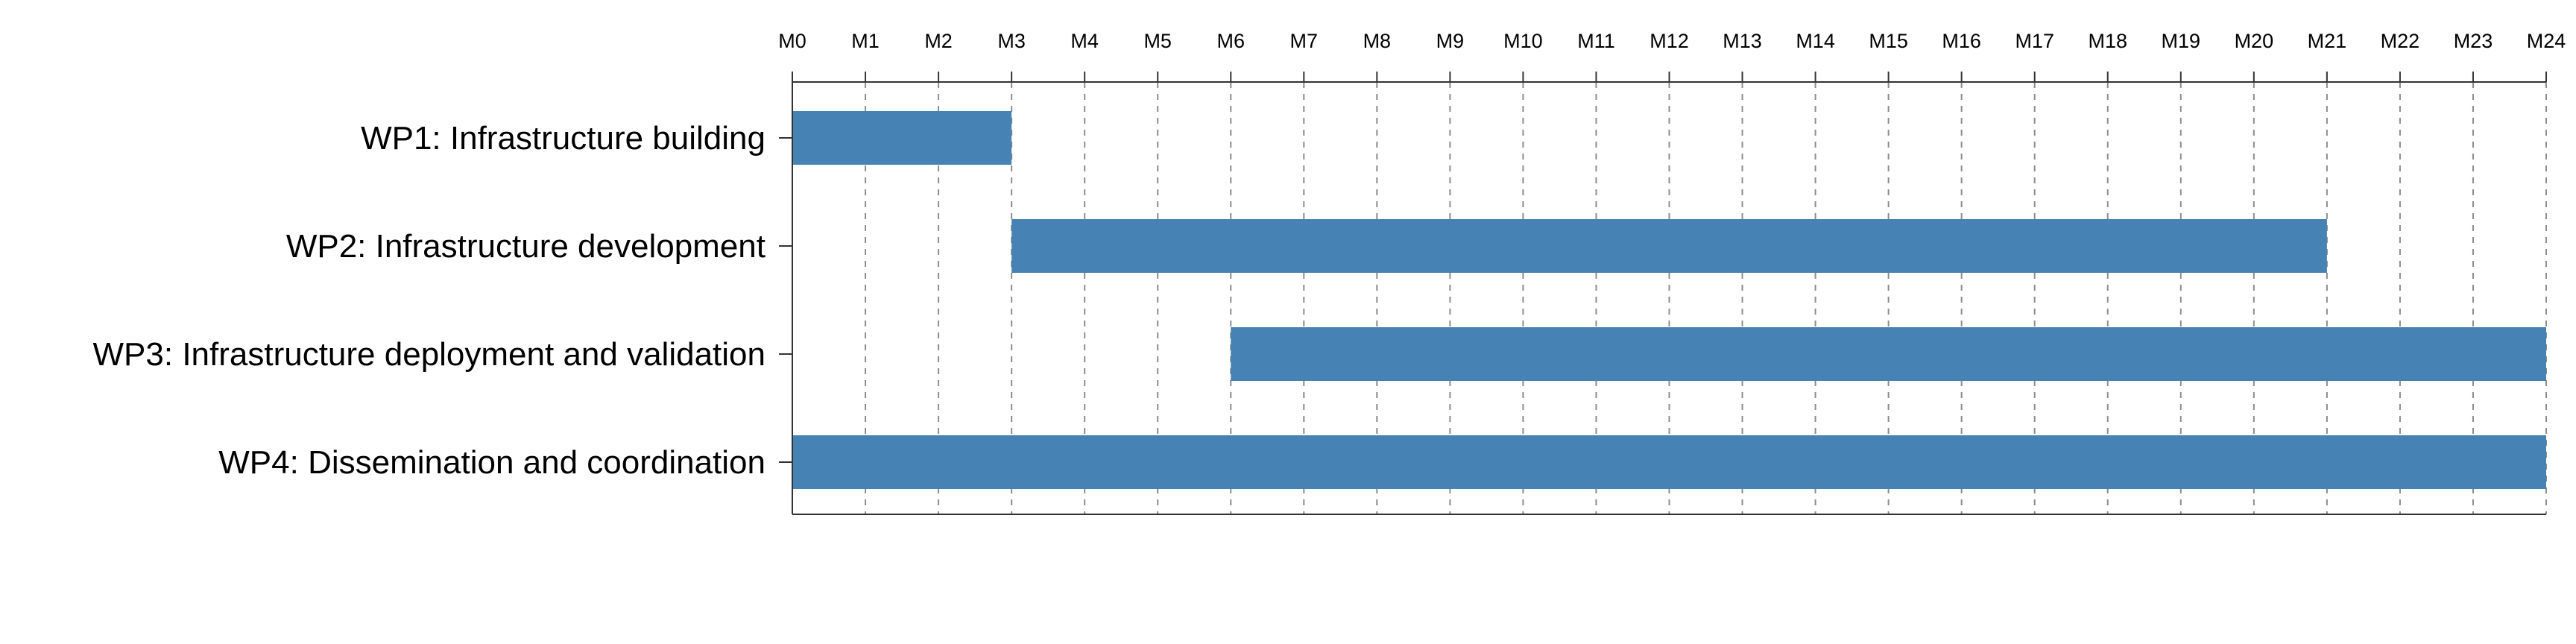 The width and height of the screenshot is (2576, 644). What do you see at coordinates (1961, 41) in the screenshot?
I see `x-tick-label: M16` at bounding box center [1961, 41].